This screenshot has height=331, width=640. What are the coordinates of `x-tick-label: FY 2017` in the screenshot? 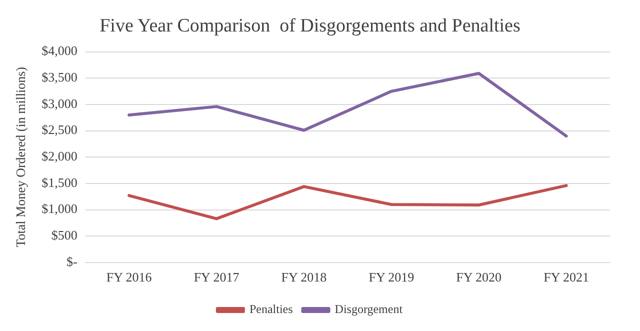 It's located at (217, 277).